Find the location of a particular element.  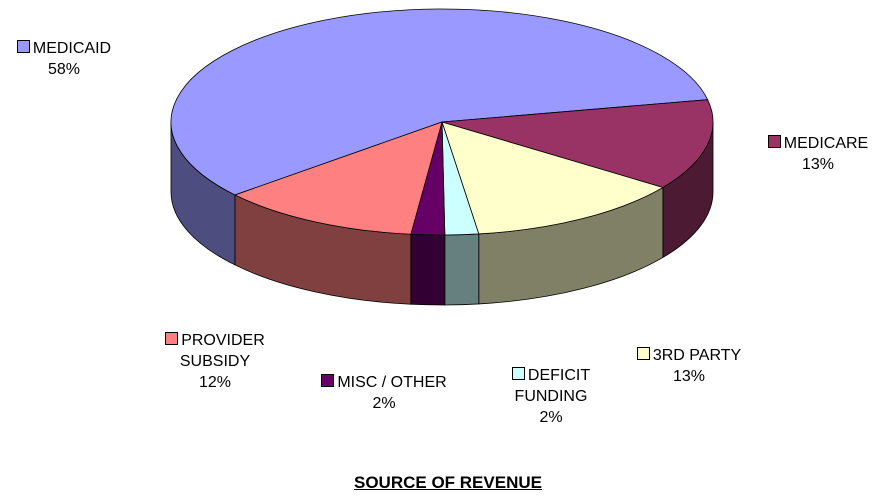

value-label: 58% is located at coordinates (64, 69).